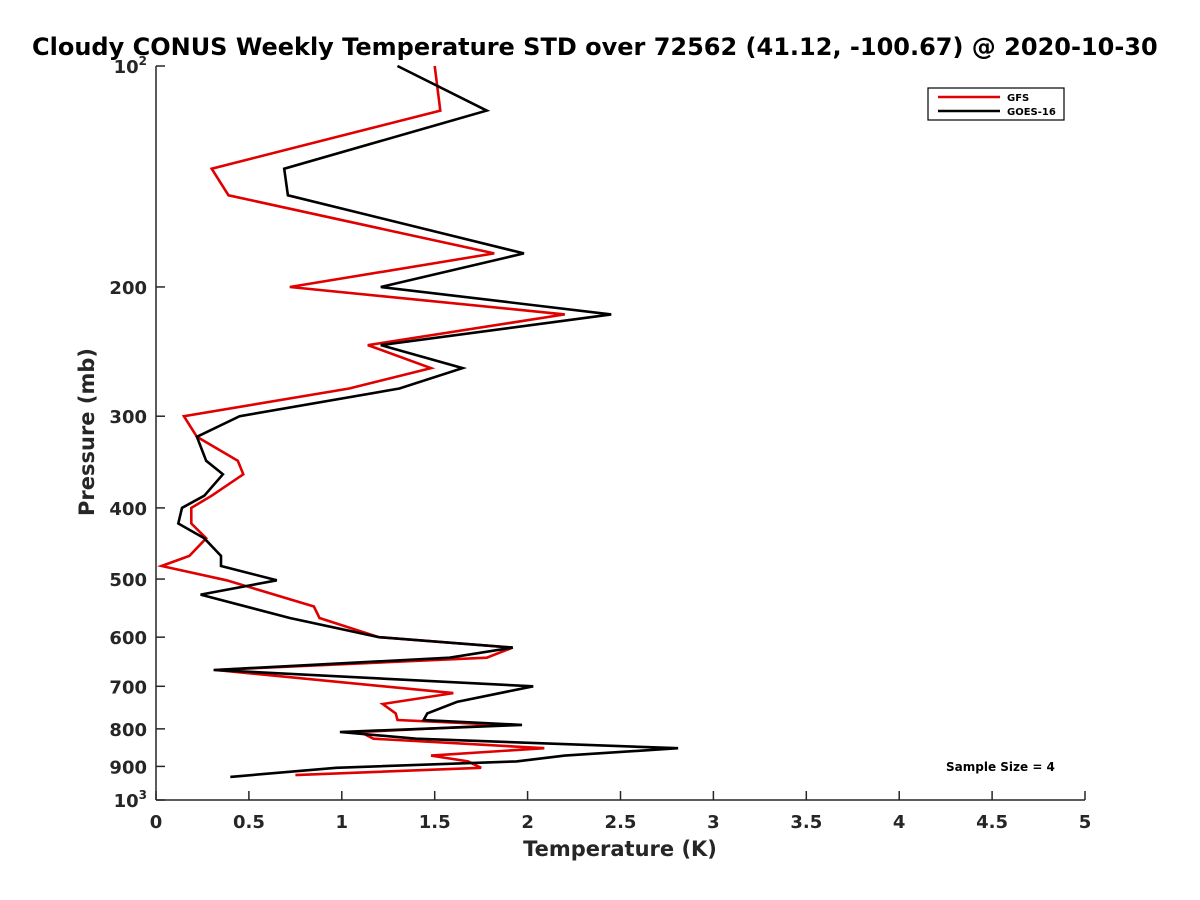 The height and width of the screenshot is (900, 1200). What do you see at coordinates (527, 822) in the screenshot?
I see `x-tick-label: 2` at bounding box center [527, 822].